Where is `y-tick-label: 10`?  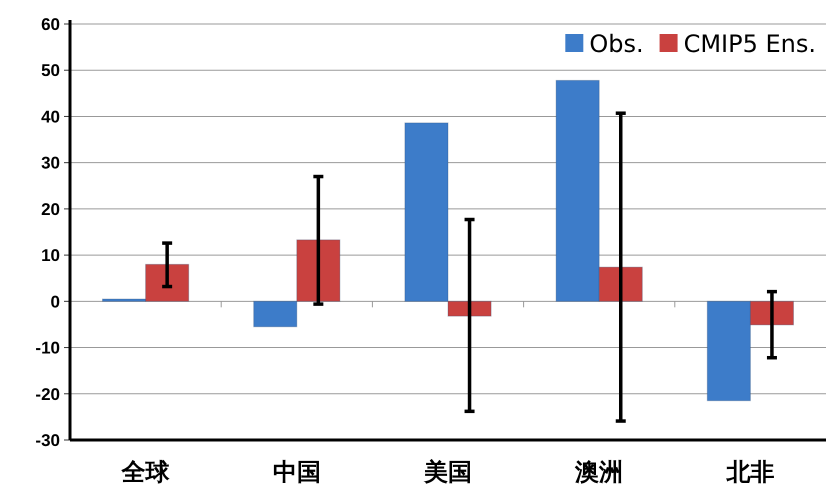 y-tick-label: 10 is located at coordinates (50, 256).